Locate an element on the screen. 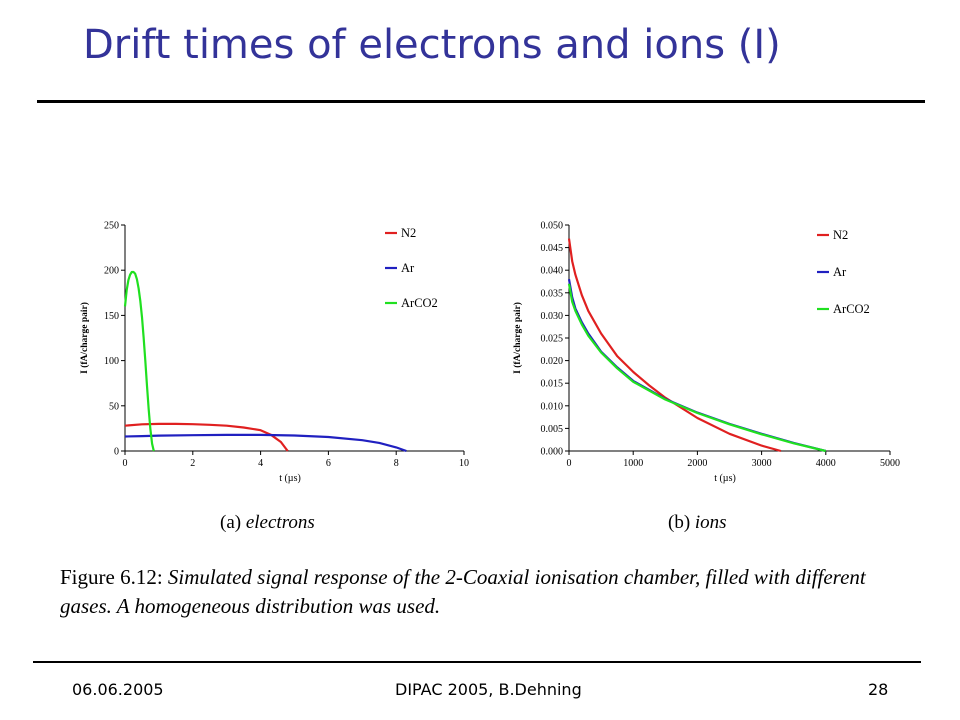  y-tick-label: 0.035 is located at coordinates (552, 293).